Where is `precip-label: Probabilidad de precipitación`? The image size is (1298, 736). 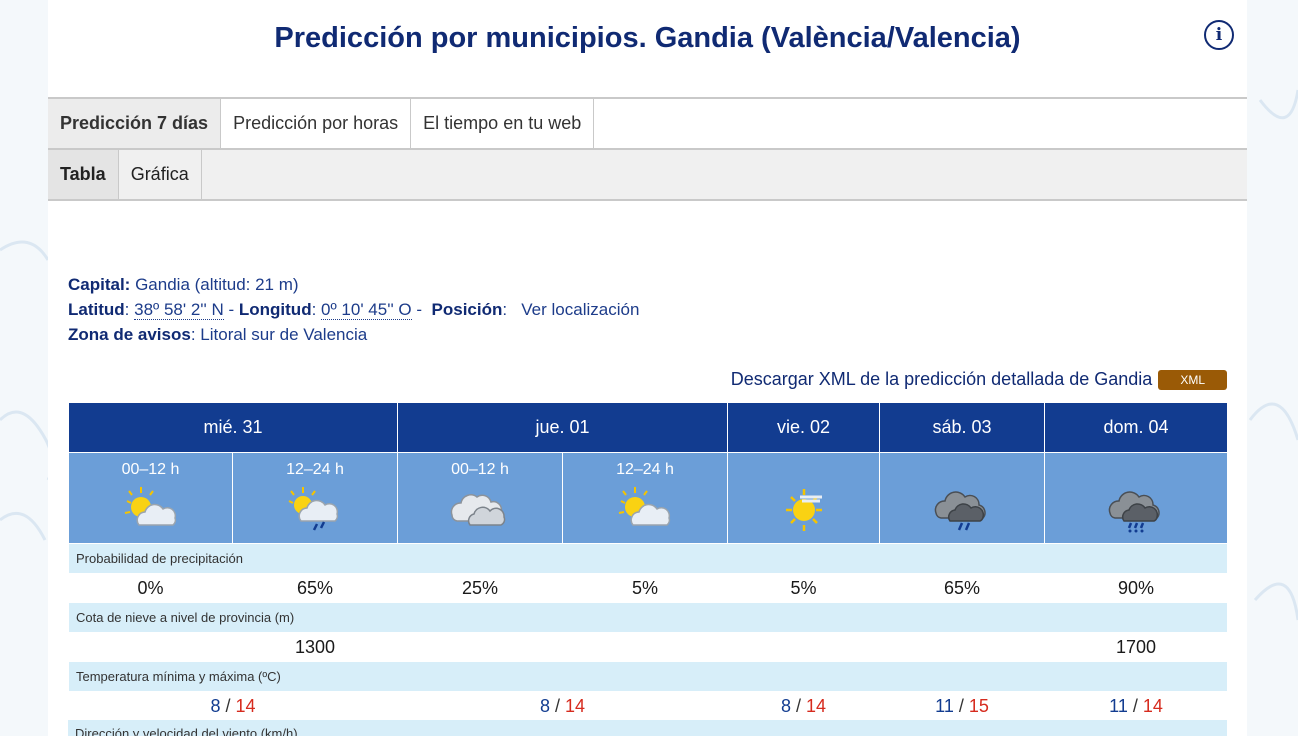 precip-label: Probabilidad de precipitación is located at coordinates (648, 558).